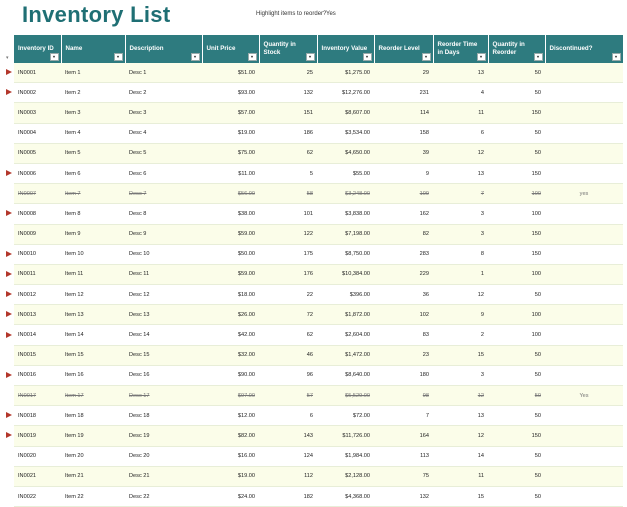 This screenshot has width=627, height=507. Describe the element at coordinates (230, 254) in the screenshot. I see `unit-price-cell: $50.00` at that location.